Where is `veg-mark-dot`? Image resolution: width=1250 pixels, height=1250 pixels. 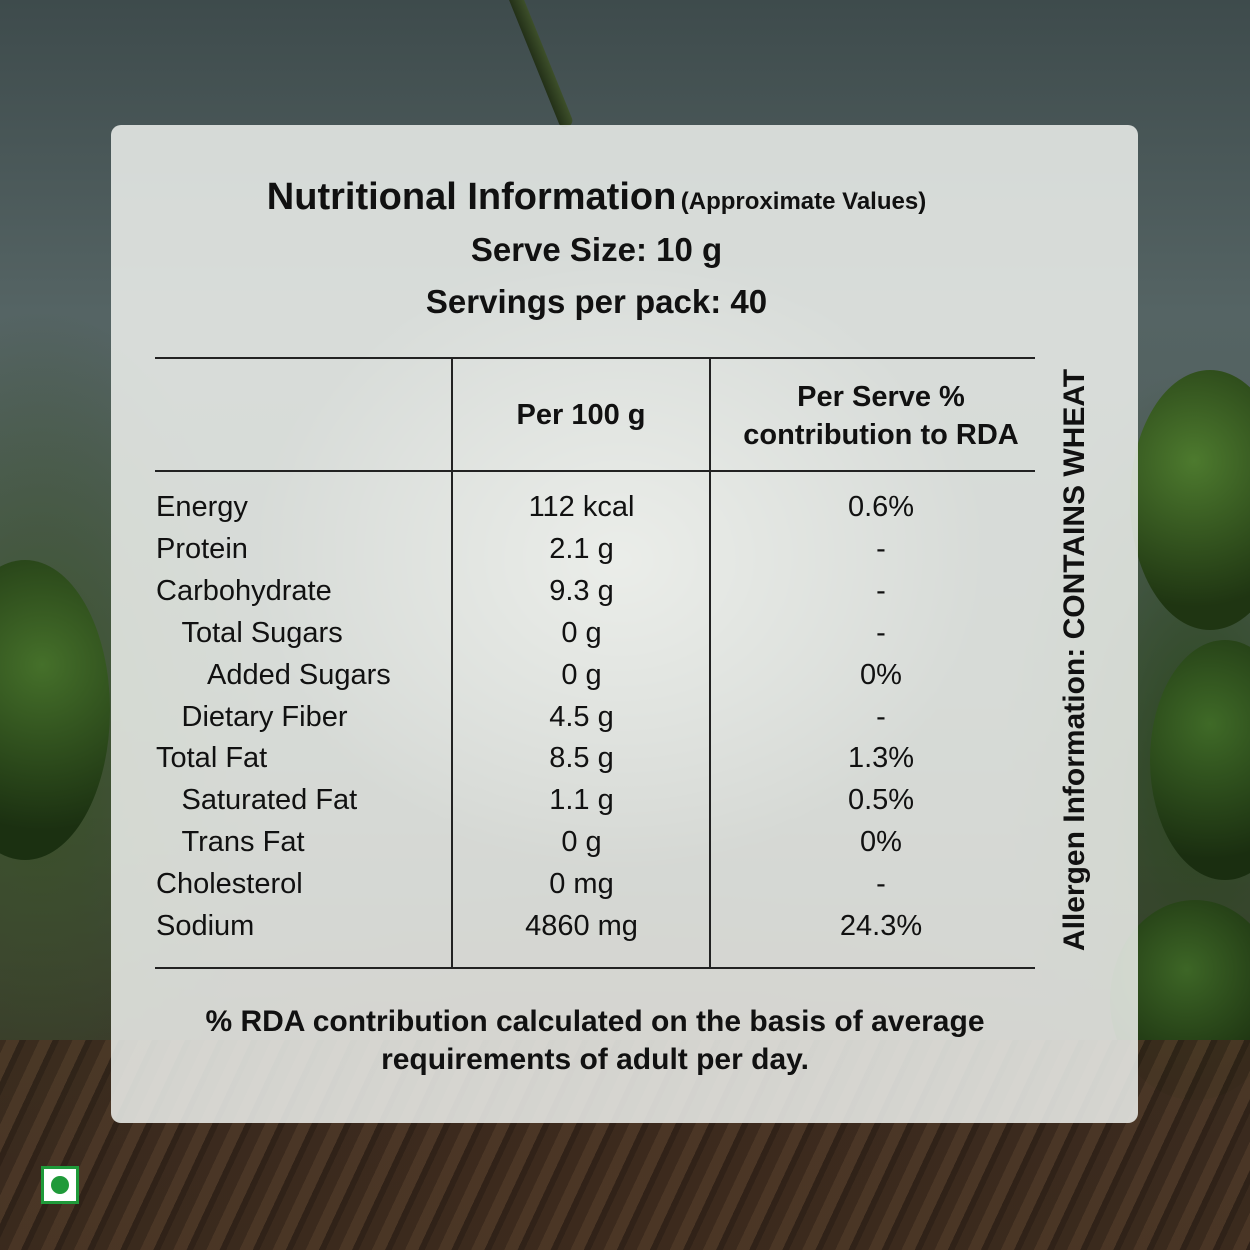 veg-mark-dot is located at coordinates (60, 1185).